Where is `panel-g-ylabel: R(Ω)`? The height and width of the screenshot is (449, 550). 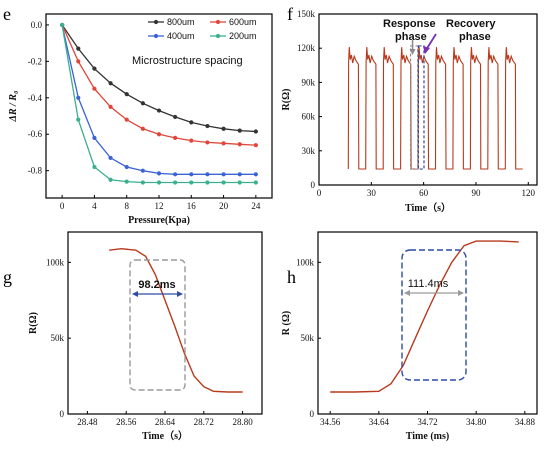 panel-g-ylabel: R(Ω) is located at coordinates (33, 323).